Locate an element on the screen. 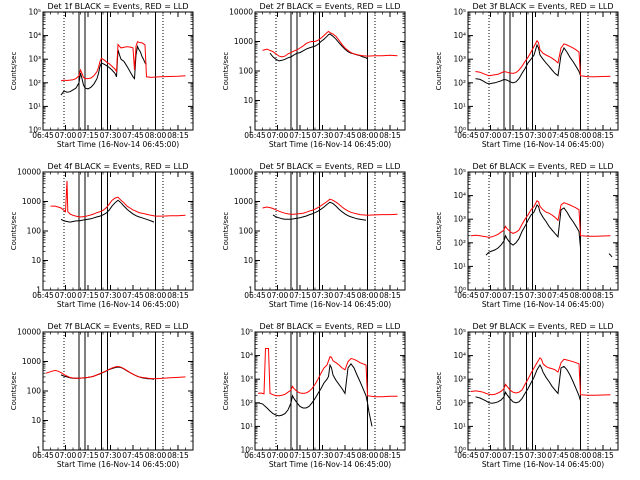 The width and height of the screenshot is (640, 480). chart-title: Det 1f BLACK = Events, RED = LLD is located at coordinates (117, 6).